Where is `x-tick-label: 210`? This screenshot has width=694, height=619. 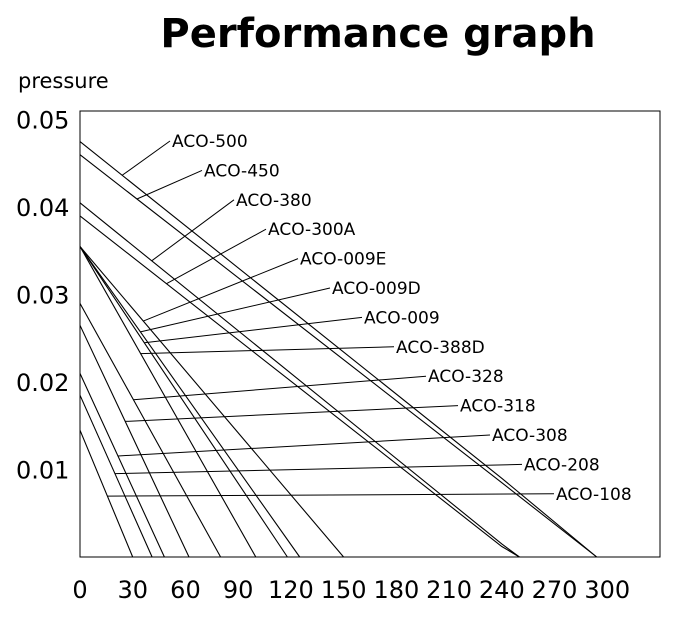
x-tick-label: 210 is located at coordinates (449, 590).